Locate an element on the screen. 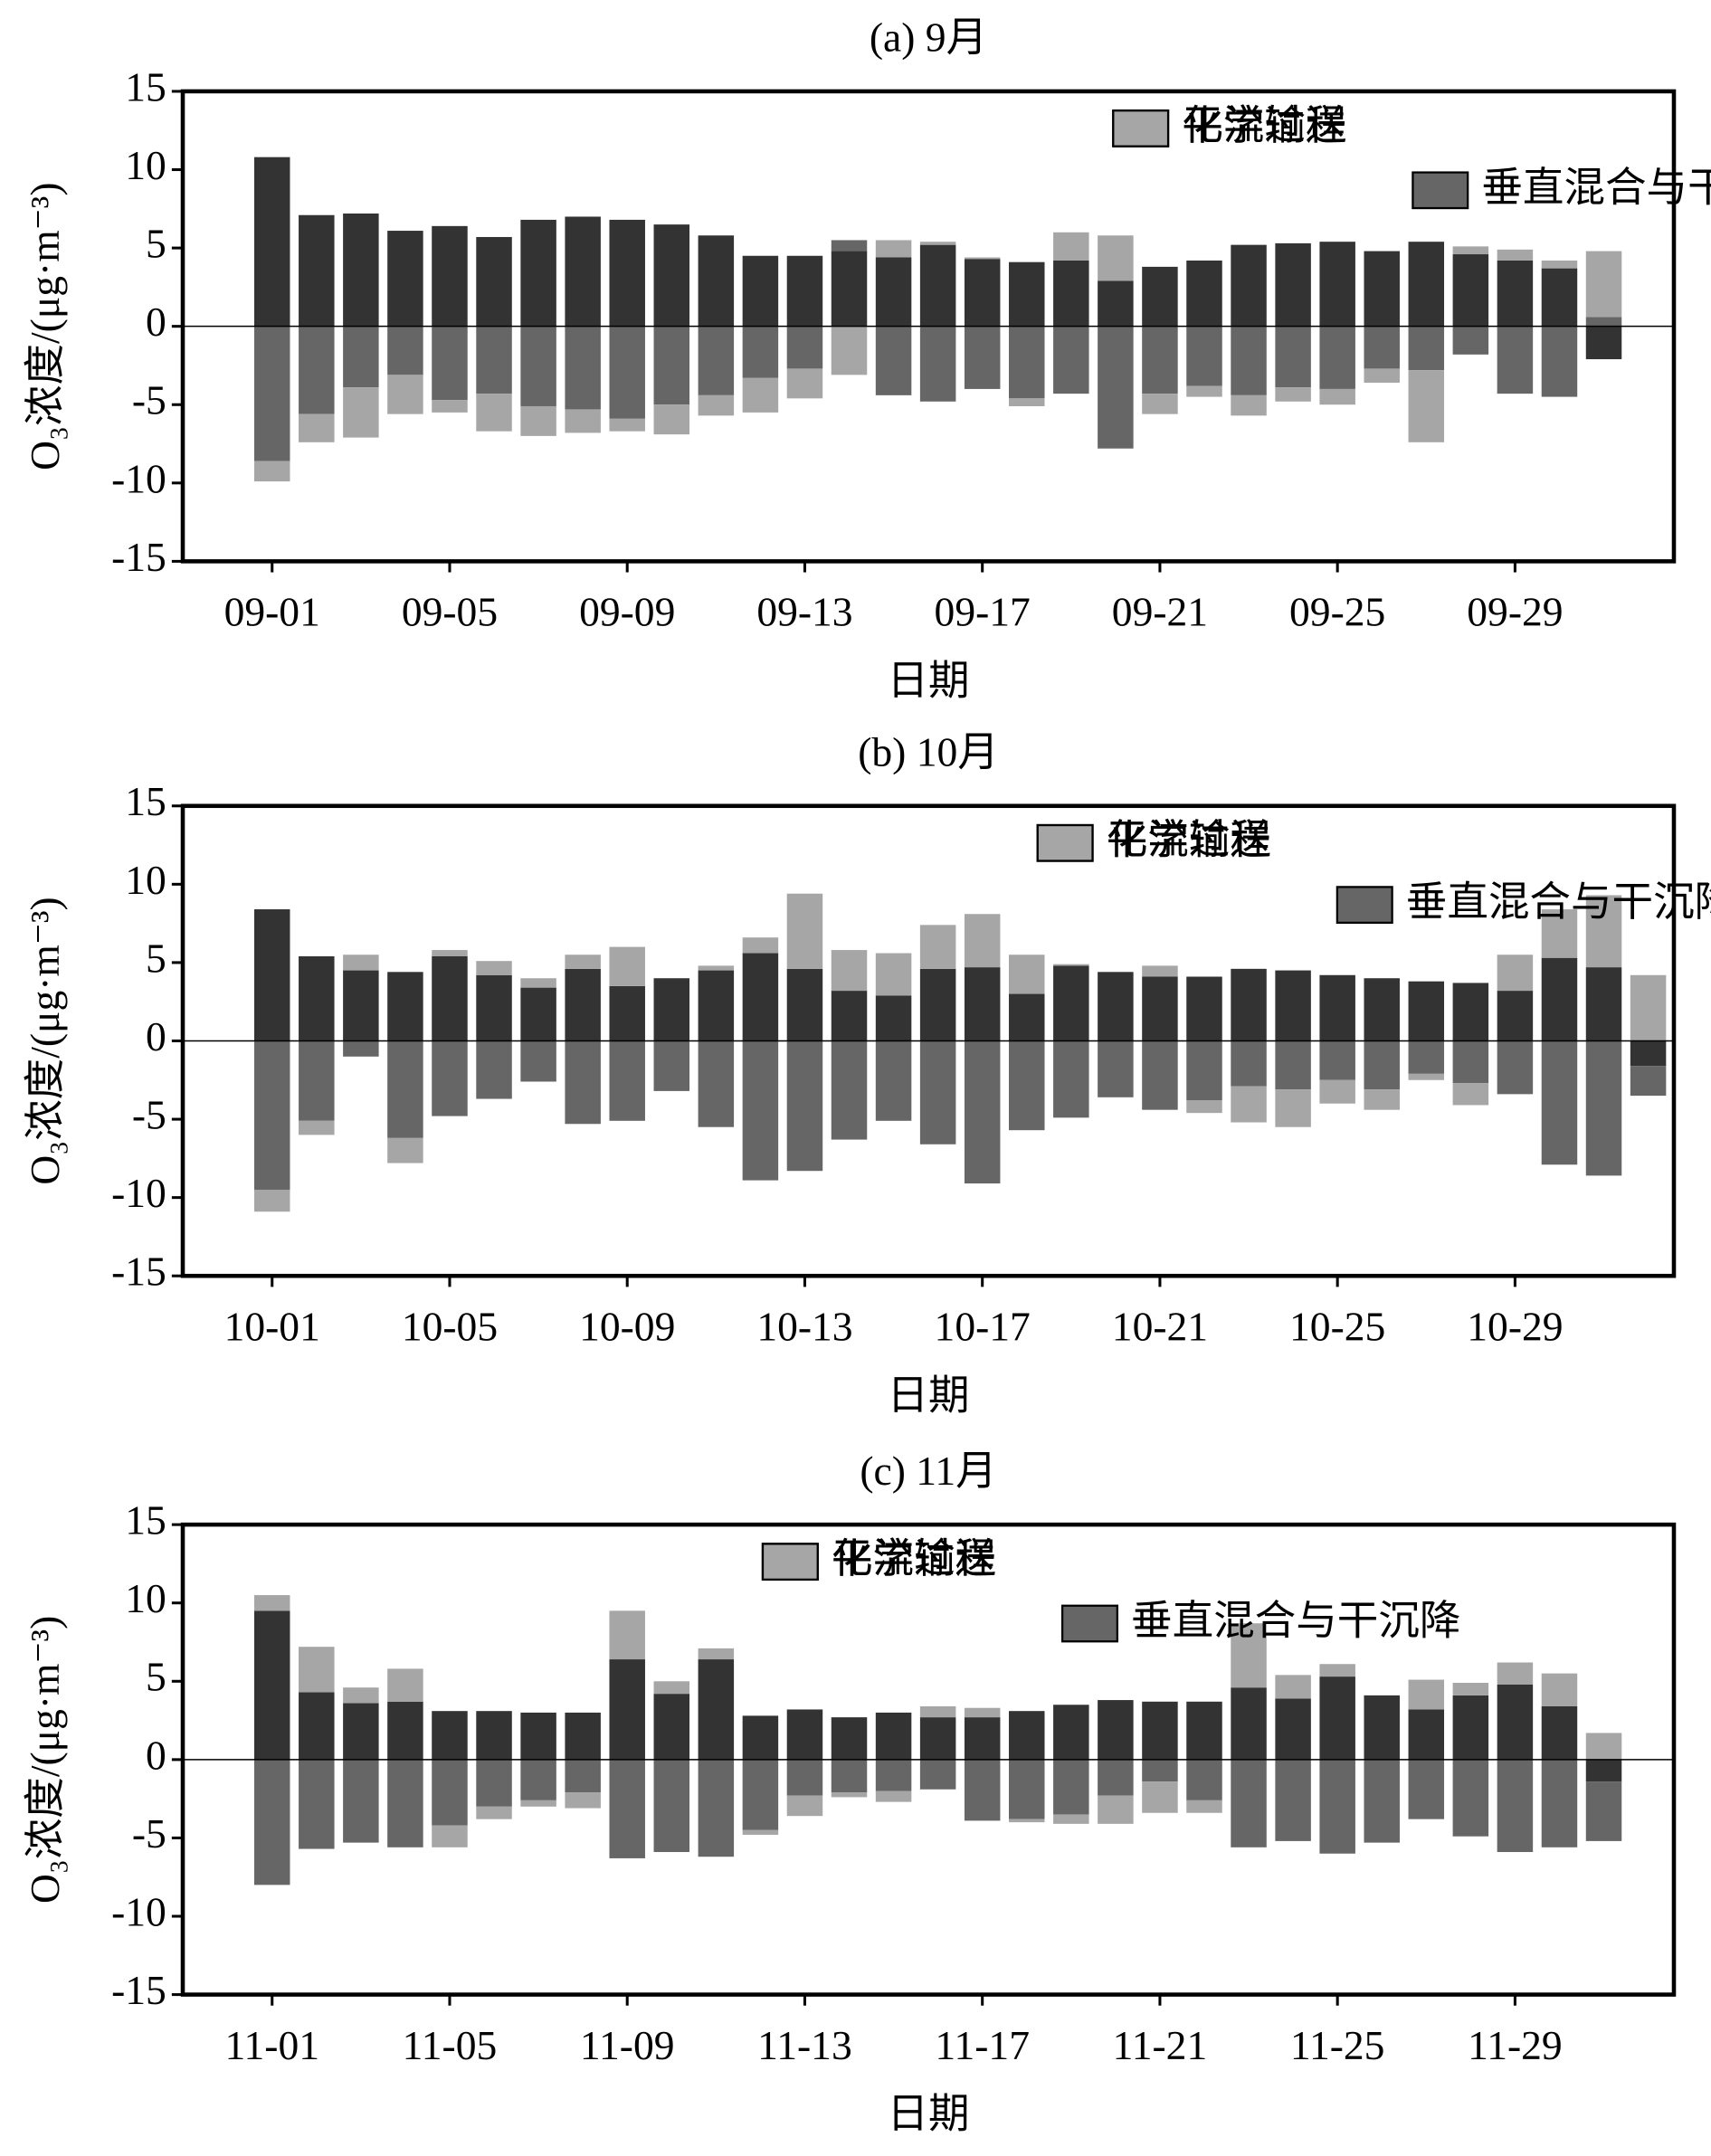 The width and height of the screenshot is (1711, 2156). x-tick-label: 09-09 is located at coordinates (627, 612).